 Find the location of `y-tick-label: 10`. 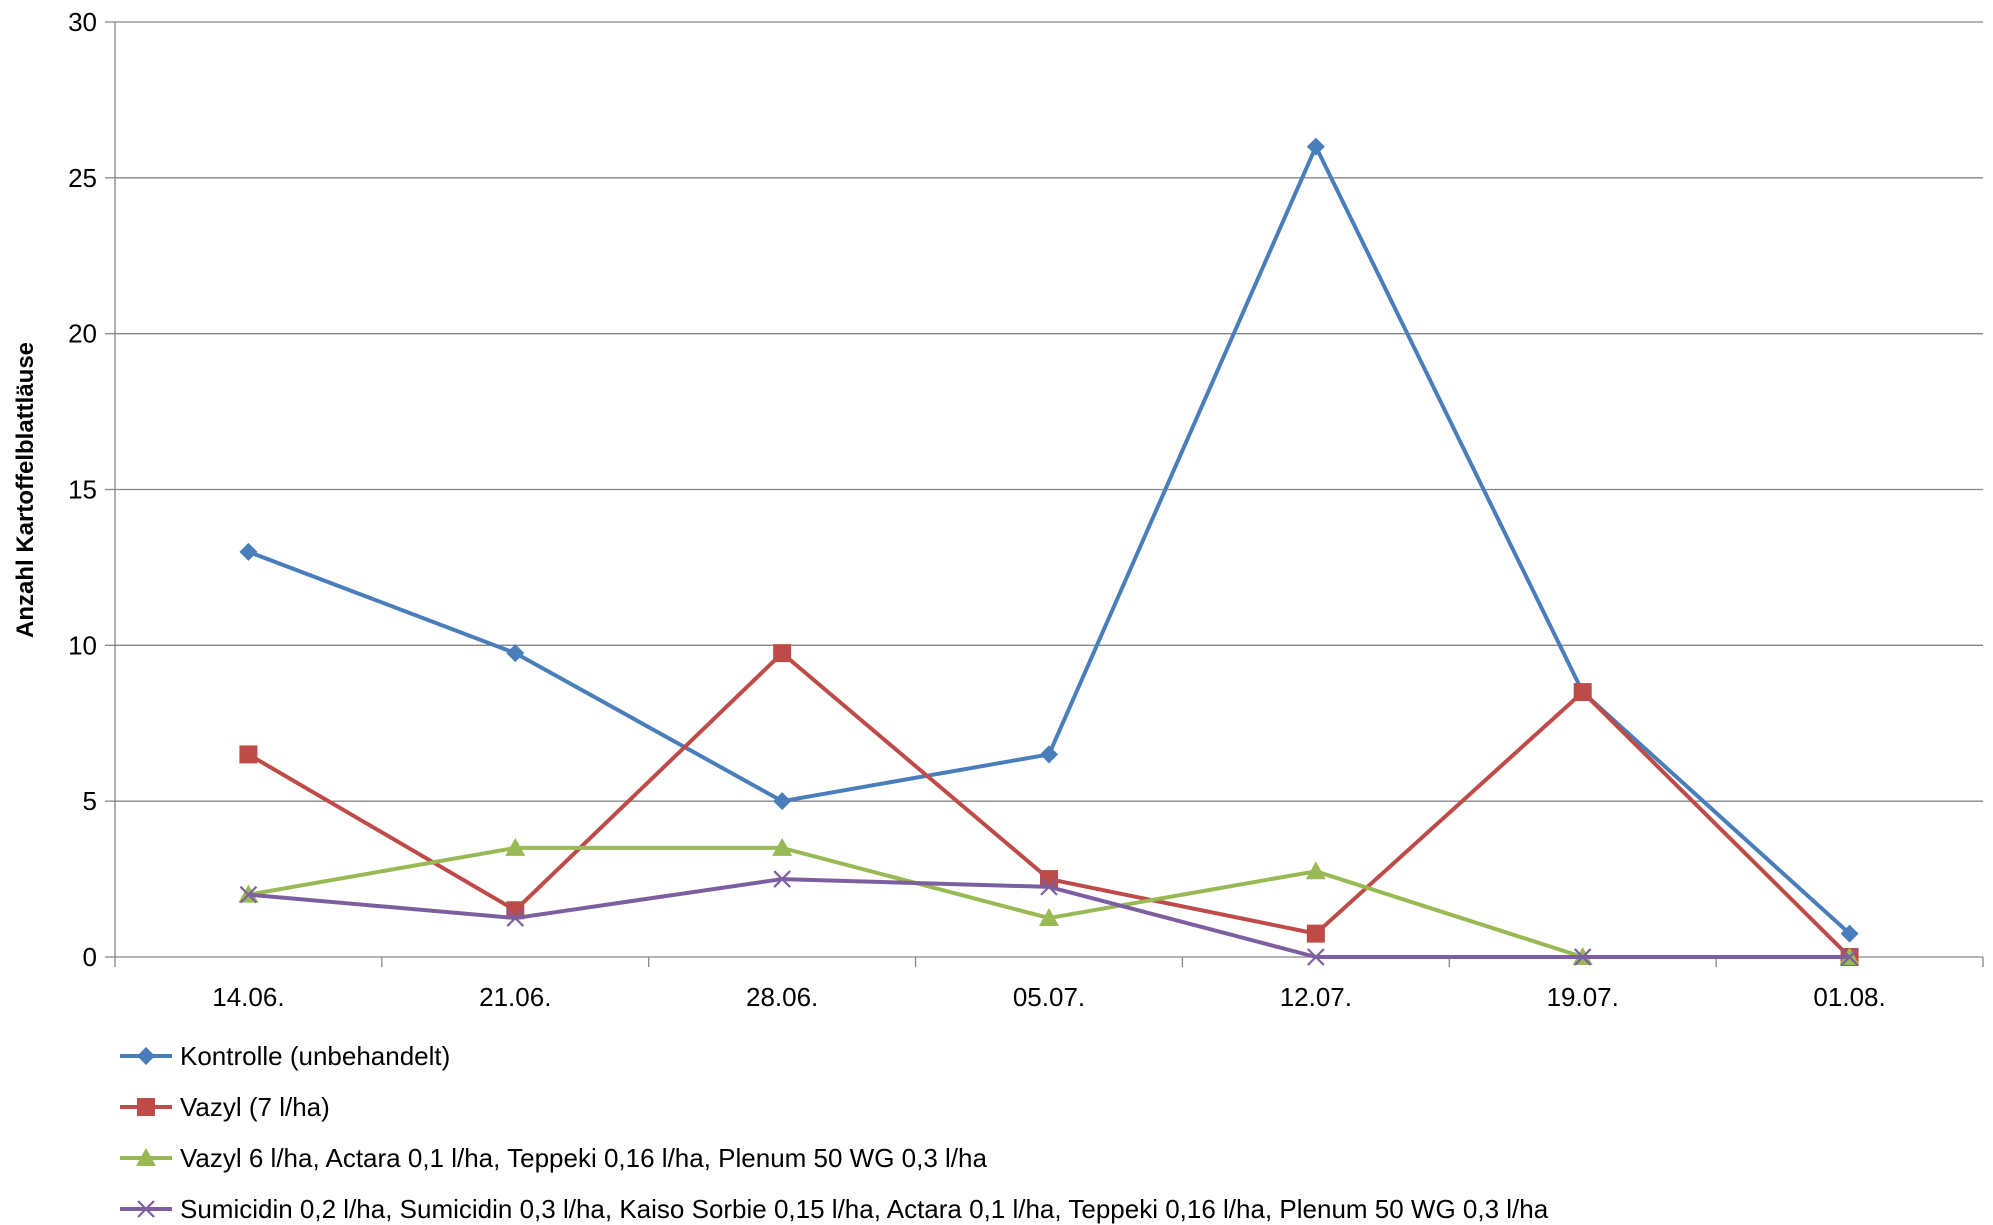

y-tick-label: 10 is located at coordinates (82, 645).